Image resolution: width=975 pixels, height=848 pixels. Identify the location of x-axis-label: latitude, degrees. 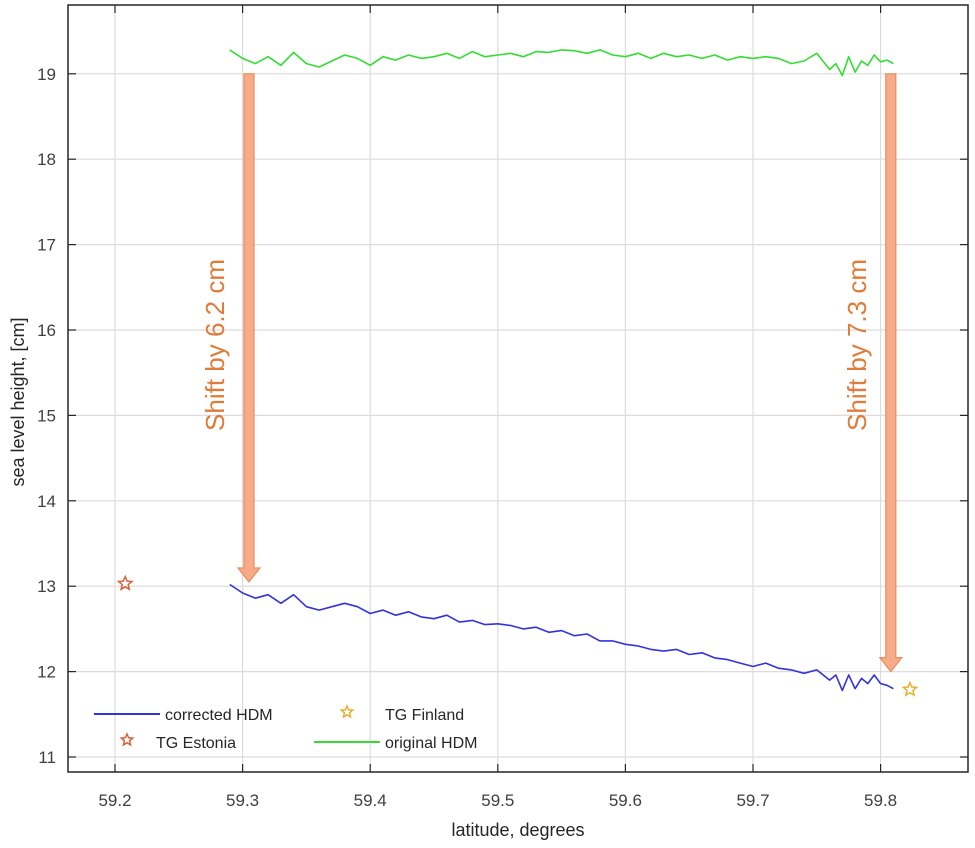
(517, 830).